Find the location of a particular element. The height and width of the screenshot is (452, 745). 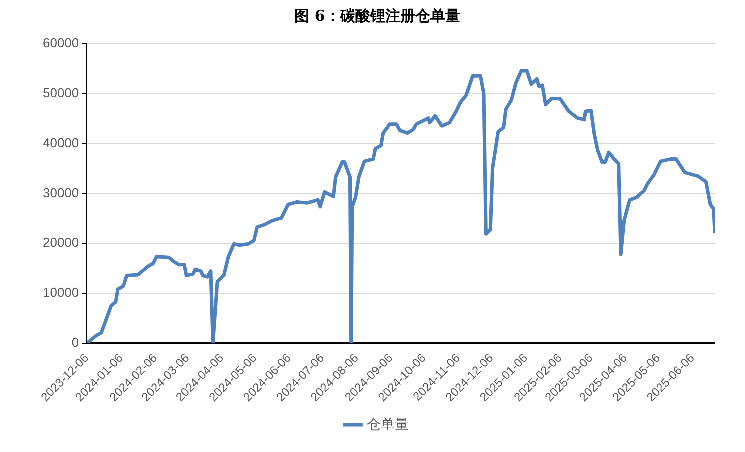

legend-label: 仓单量 is located at coordinates (388, 424).